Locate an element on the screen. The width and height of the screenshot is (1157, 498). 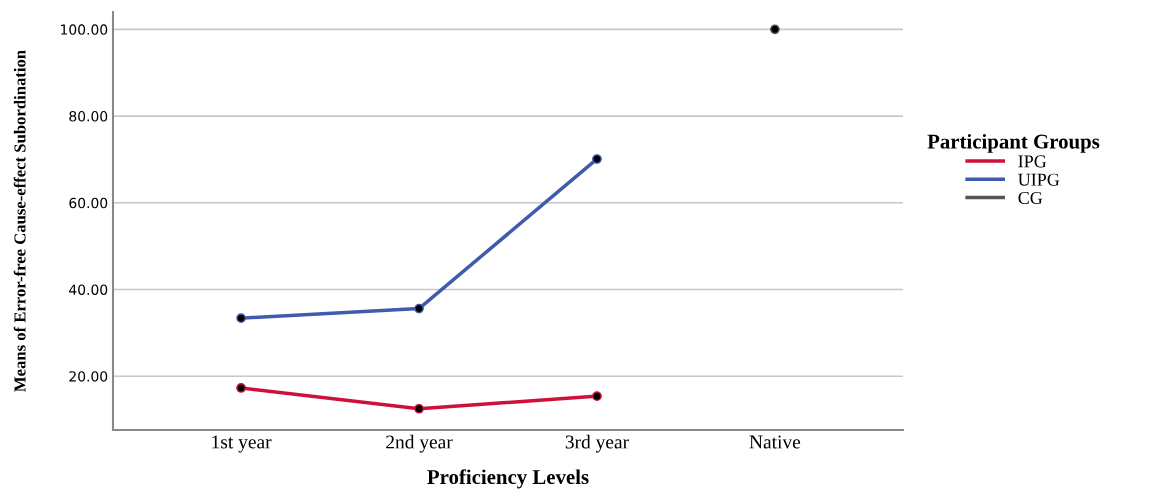
y-axis-title: Means of Error-free Cause-effect Subordination is located at coordinates (19, 221).